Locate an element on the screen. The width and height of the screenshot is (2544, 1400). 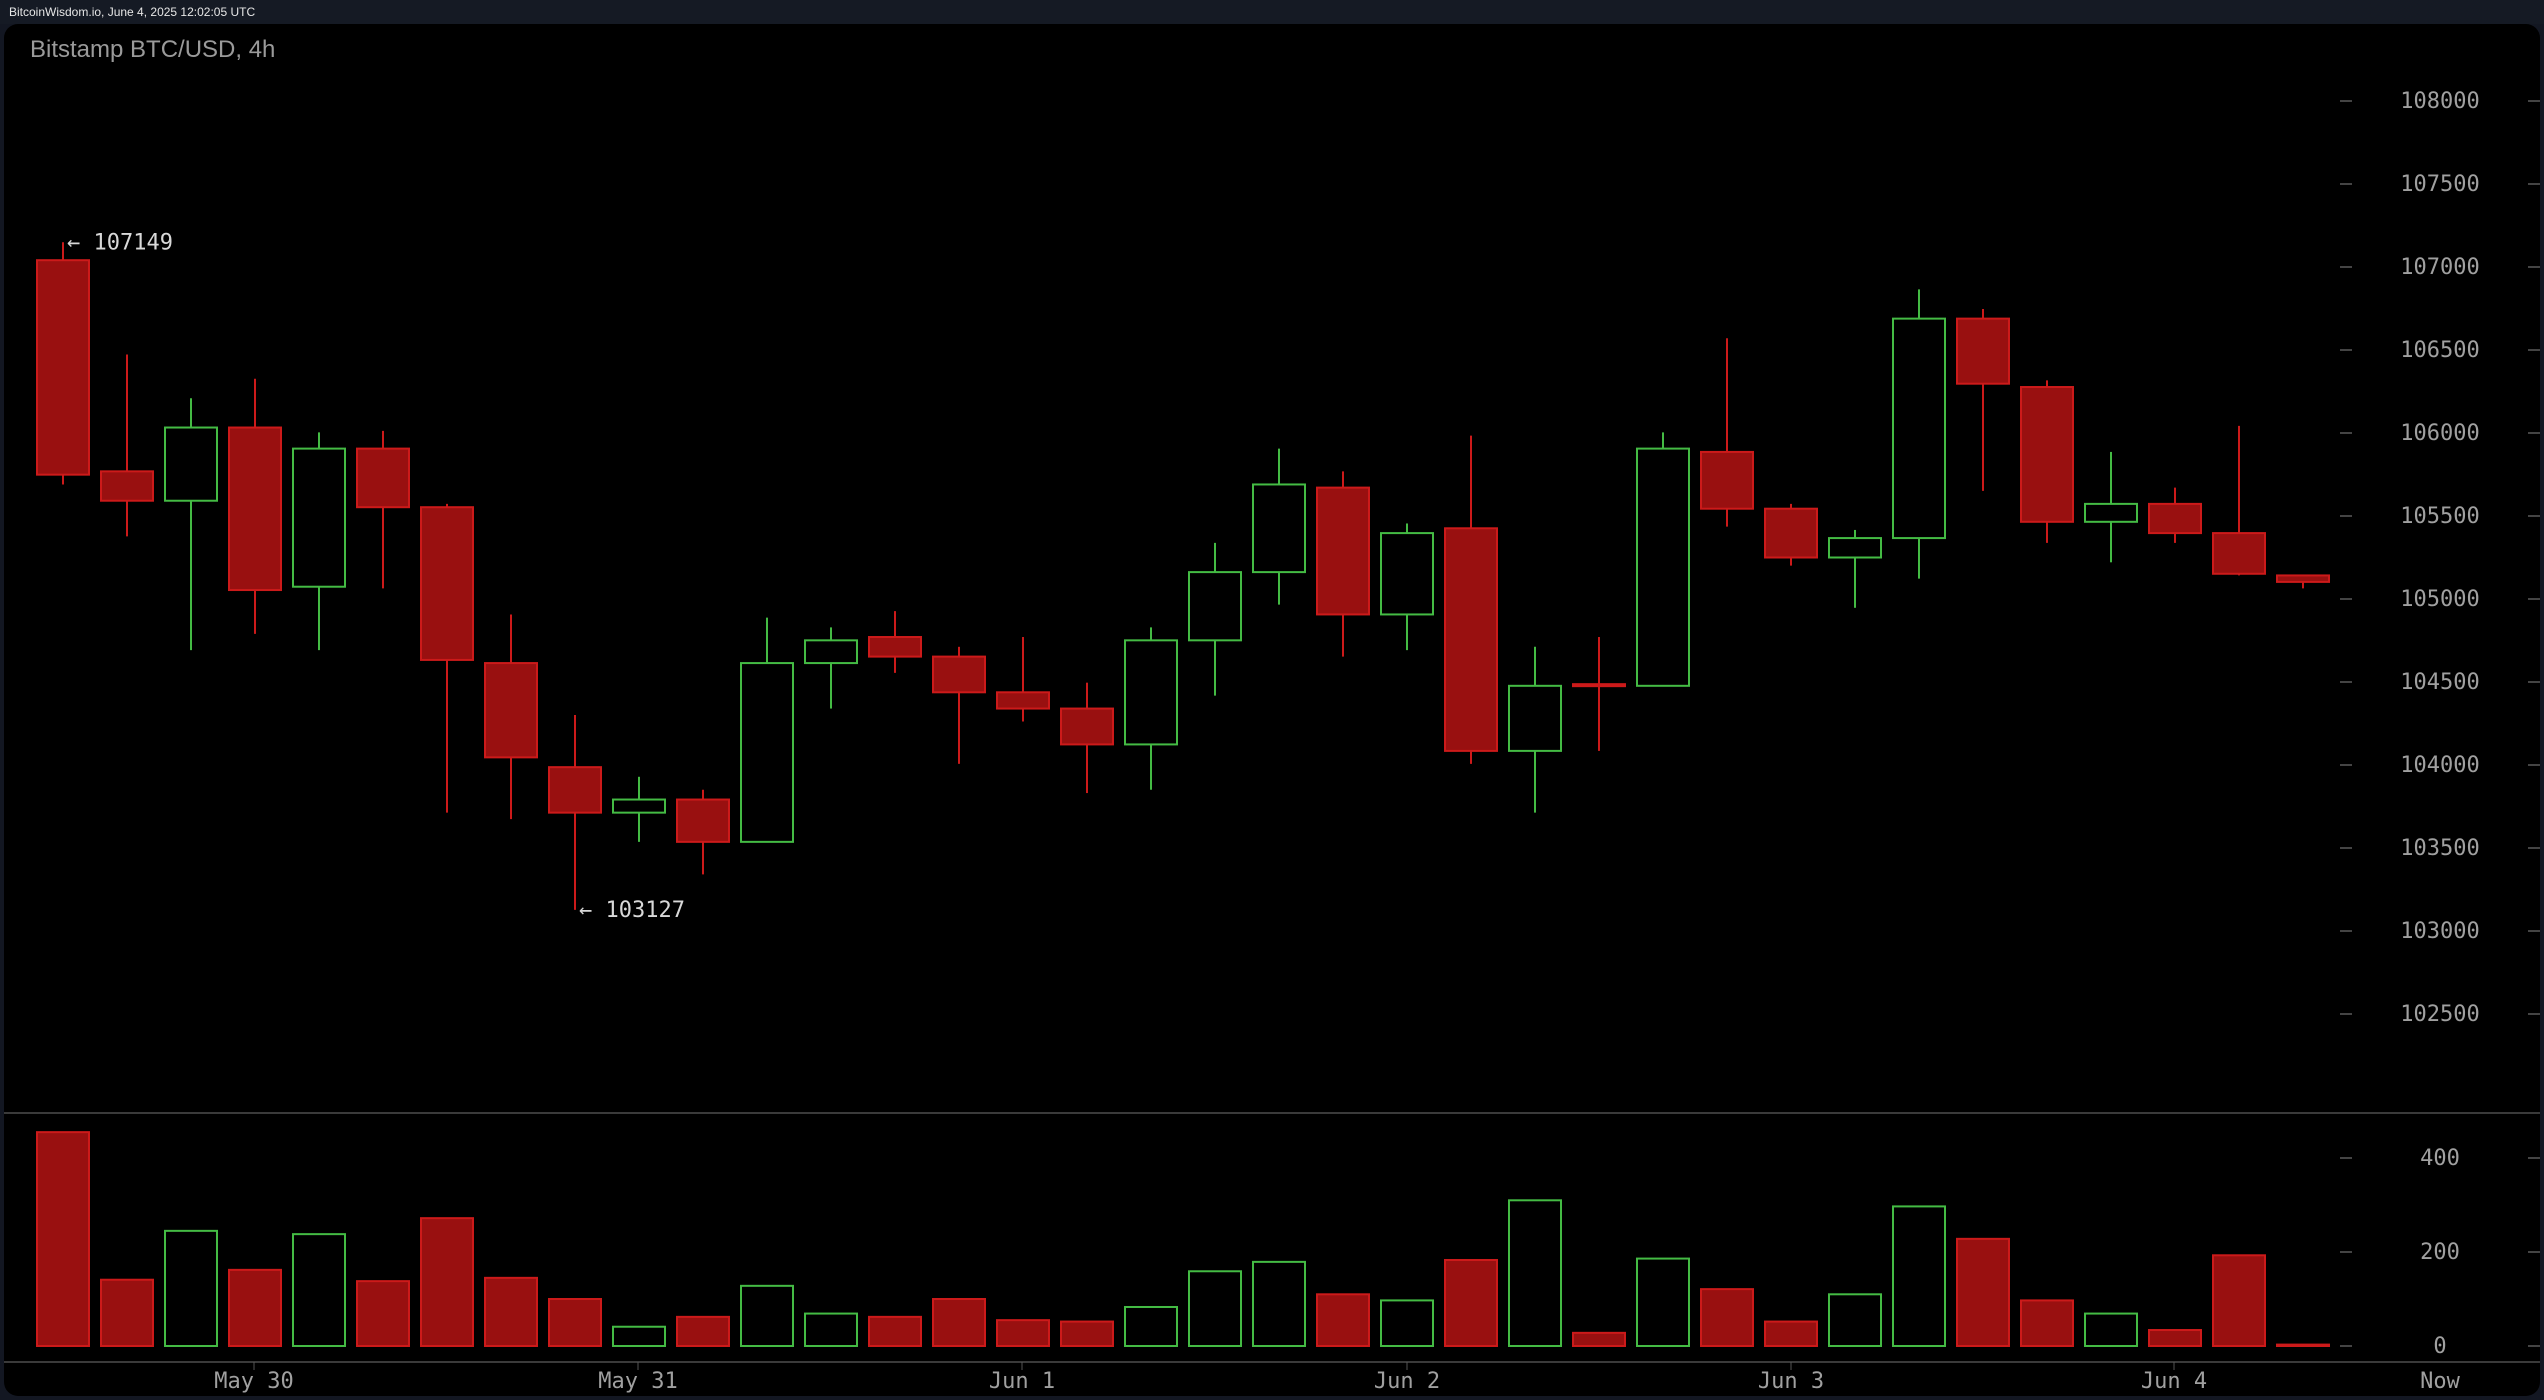
extreme-price-annotation: ← 103127 is located at coordinates (632, 910).